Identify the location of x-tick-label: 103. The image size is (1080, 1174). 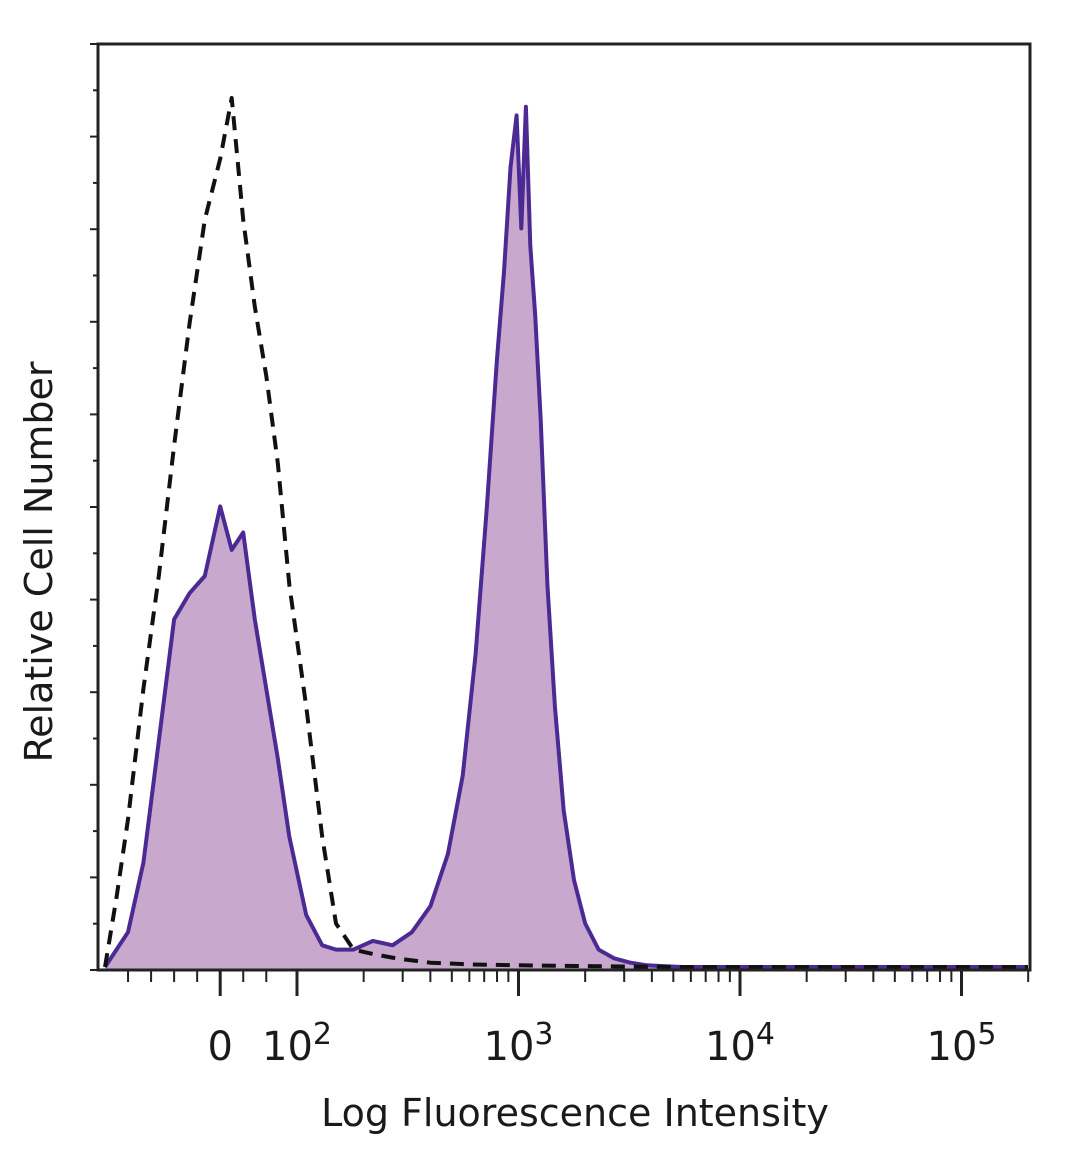
(519, 1043).